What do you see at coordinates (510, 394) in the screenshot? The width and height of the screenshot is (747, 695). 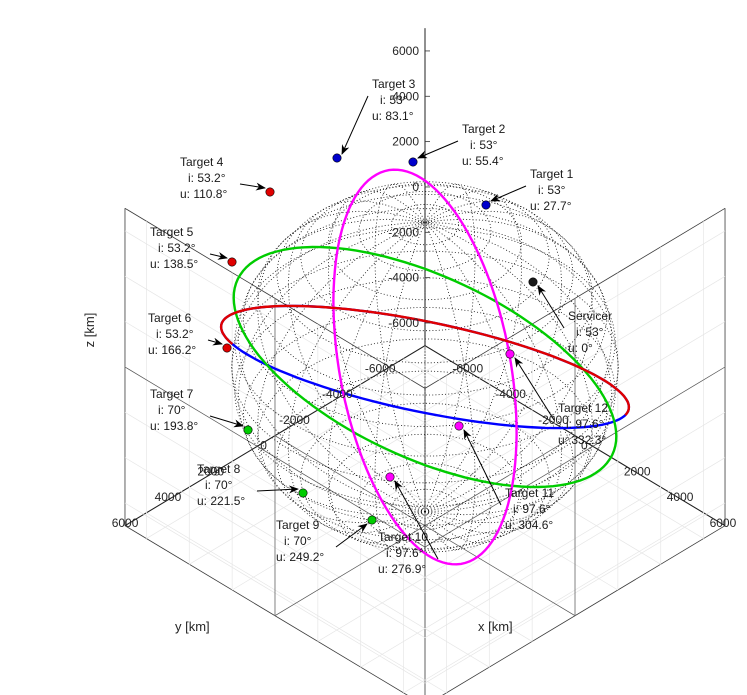 I see `x-tick-label: -4000` at bounding box center [510, 394].